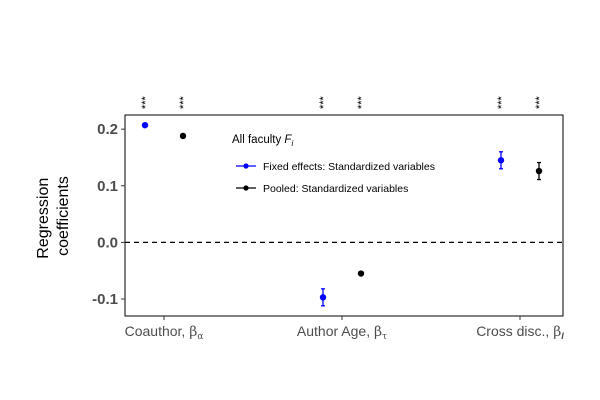  What do you see at coordinates (349, 167) in the screenshot?
I see `legend-entry-label: Fixed effects: Standardized variables` at bounding box center [349, 167].